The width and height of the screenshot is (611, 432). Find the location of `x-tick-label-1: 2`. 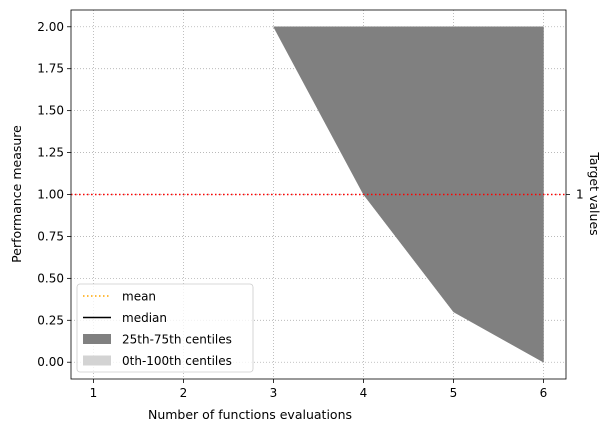

x-tick-label-1: 2 is located at coordinates (184, 393).